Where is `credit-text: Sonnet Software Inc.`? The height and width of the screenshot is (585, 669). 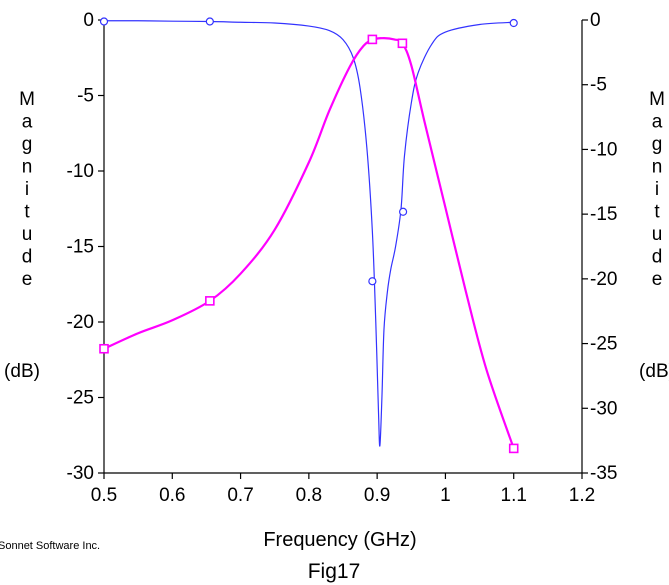
credit-text: Sonnet Software Inc. is located at coordinates (50, 546).